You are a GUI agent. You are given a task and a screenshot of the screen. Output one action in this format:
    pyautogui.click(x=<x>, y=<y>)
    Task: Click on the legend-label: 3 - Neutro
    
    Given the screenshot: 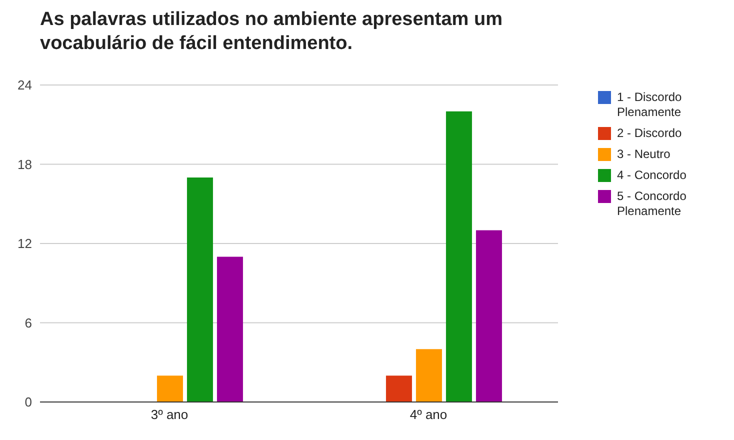 What is the action you would take?
    pyautogui.click(x=643, y=154)
    